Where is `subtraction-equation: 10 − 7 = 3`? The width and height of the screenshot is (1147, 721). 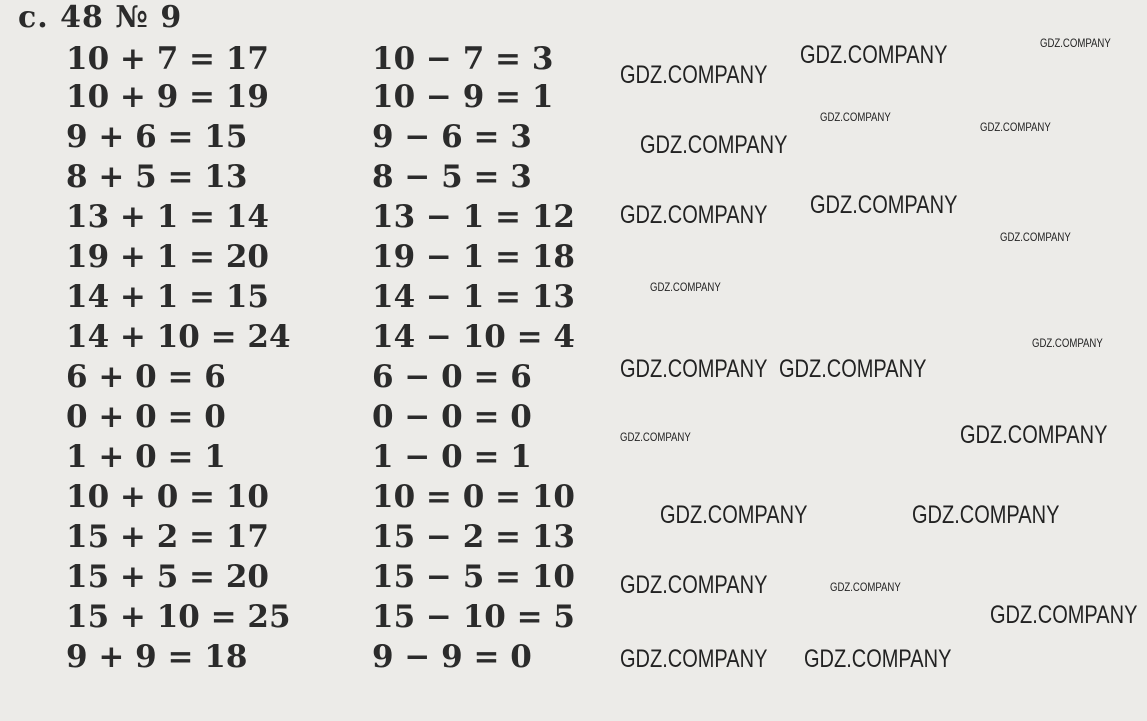 subtraction-equation: 10 − 7 = 3 is located at coordinates (463, 59).